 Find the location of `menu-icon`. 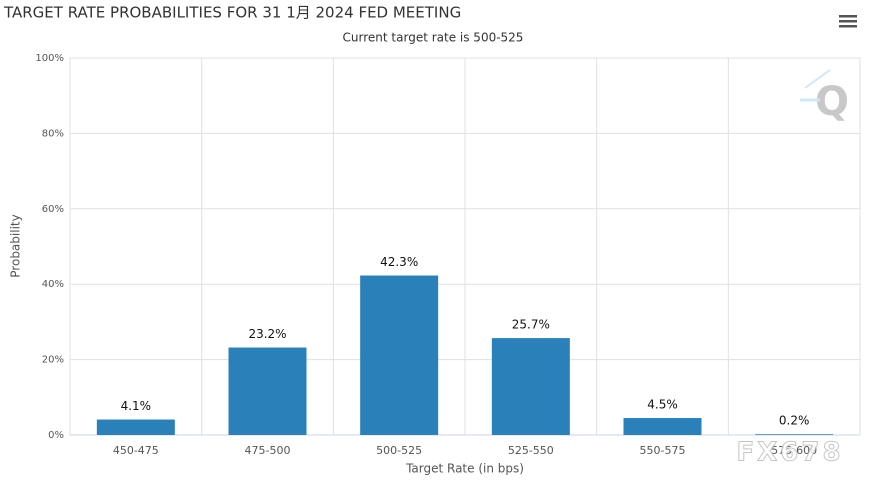

menu-icon is located at coordinates (848, 21).